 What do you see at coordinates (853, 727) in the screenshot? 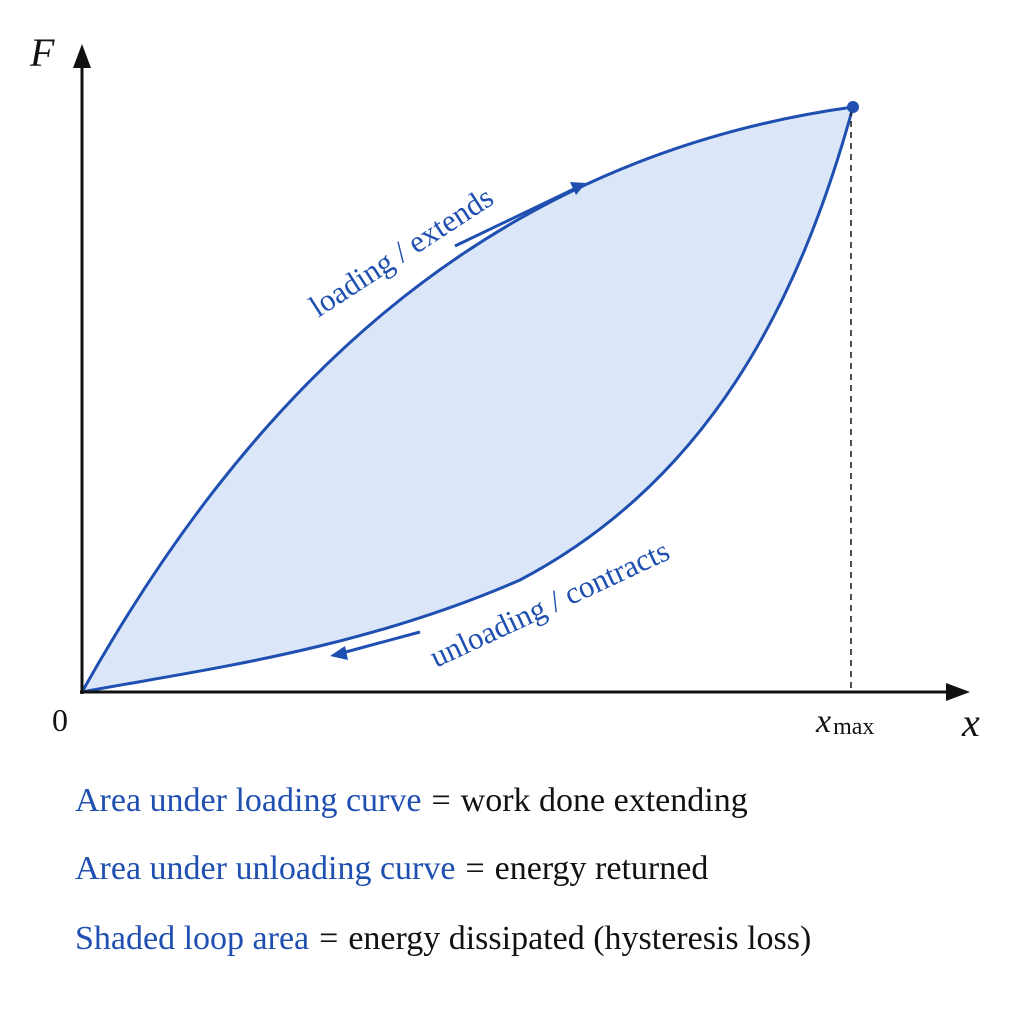
I see `xmax-label-sub: max` at bounding box center [853, 727].